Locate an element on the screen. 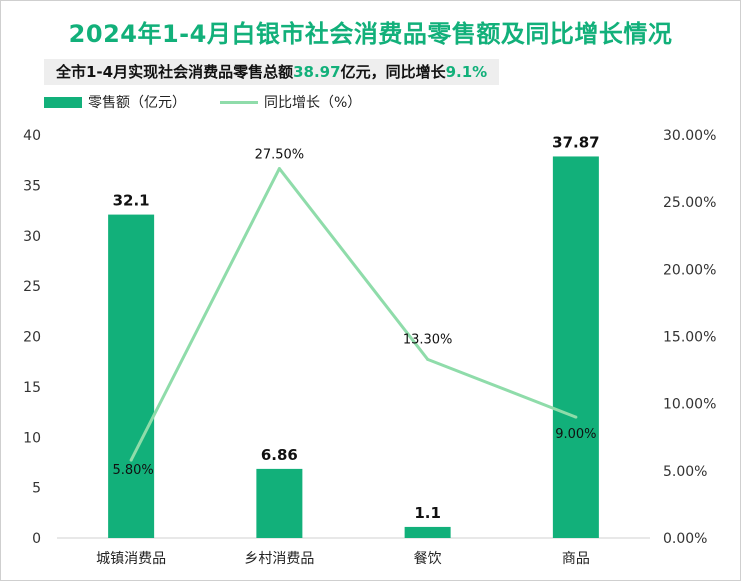  subtitle-total: 38.97 is located at coordinates (317, 72).